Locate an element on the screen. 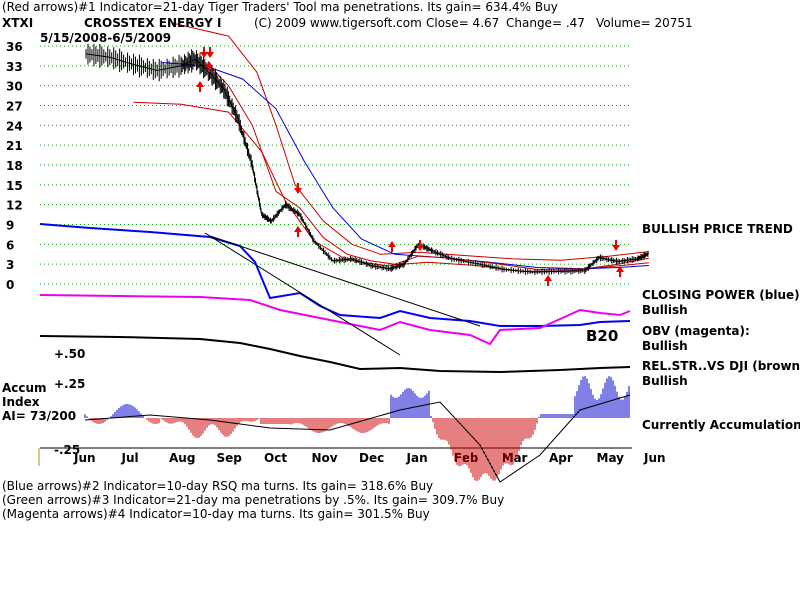 The width and height of the screenshot is (800, 600). copyright-text: (C) 2009 www.tigersoft.com is located at coordinates (338, 23).